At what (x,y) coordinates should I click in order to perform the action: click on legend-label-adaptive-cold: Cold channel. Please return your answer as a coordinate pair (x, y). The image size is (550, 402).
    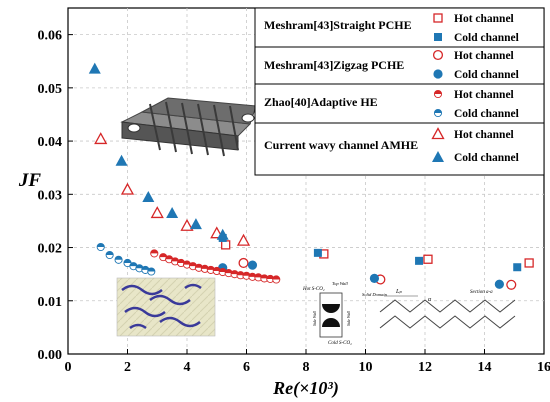
    Looking at the image, I should click on (486, 114).